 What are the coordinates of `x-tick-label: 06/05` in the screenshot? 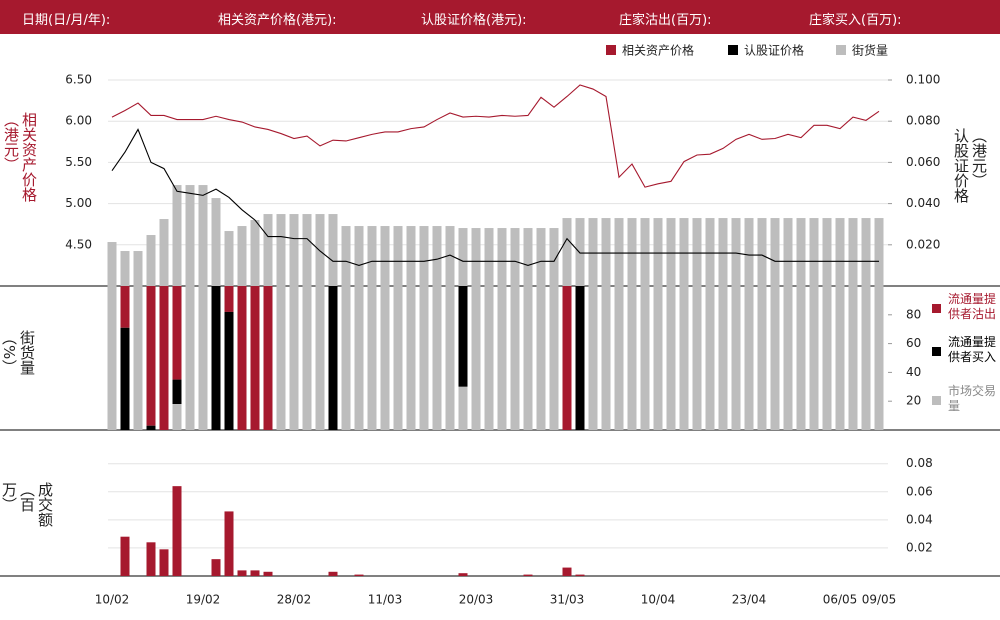 It's located at (840, 600).